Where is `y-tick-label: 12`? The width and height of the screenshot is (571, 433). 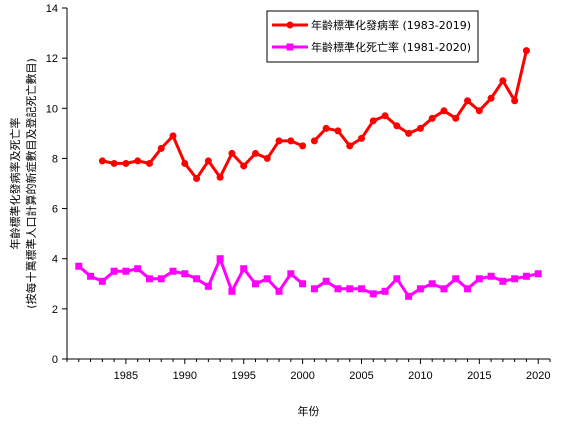 y-tick-label: 12 is located at coordinates (52, 59).